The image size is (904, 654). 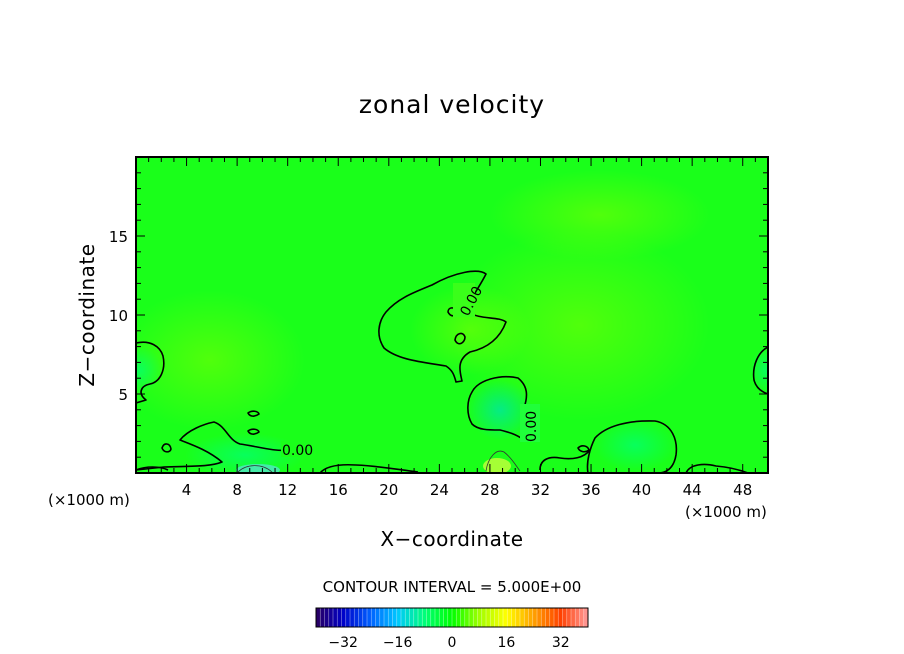 I want to click on x-unit-left: (×1000 m), so click(x=89, y=500).